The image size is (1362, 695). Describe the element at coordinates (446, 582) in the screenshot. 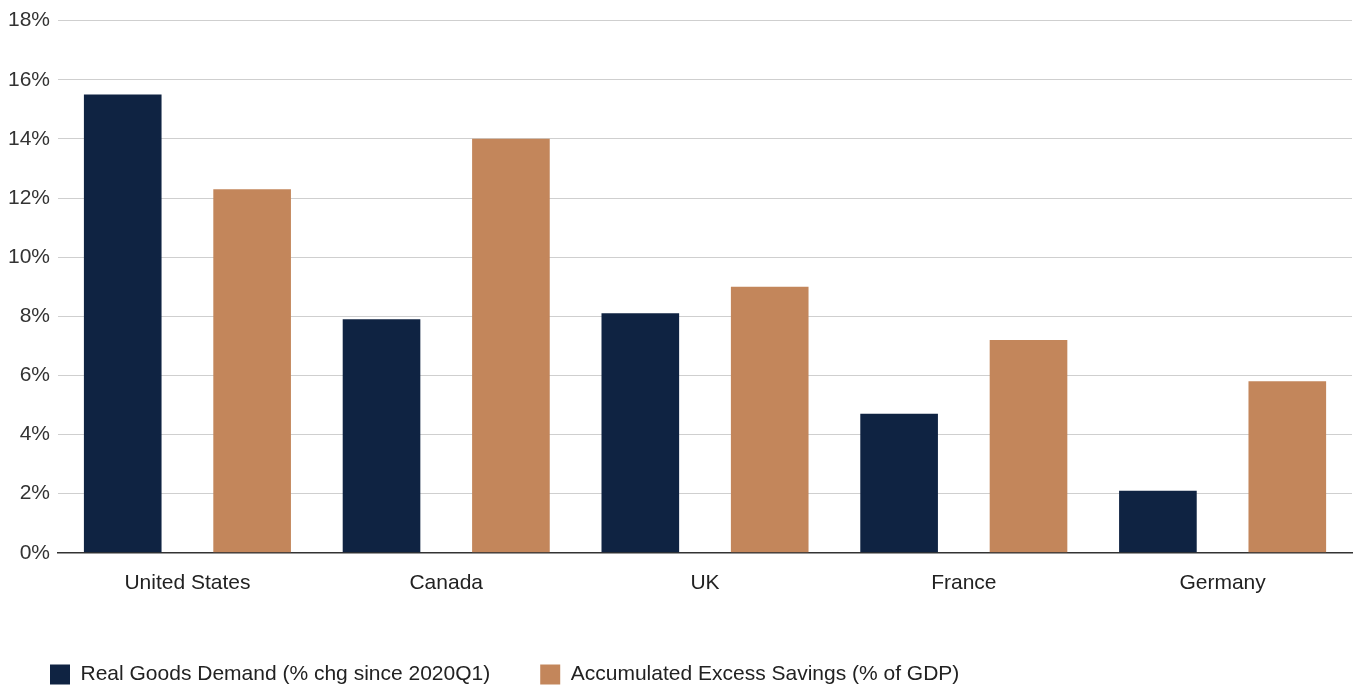

I see `x-tick-label: Canada` at that location.